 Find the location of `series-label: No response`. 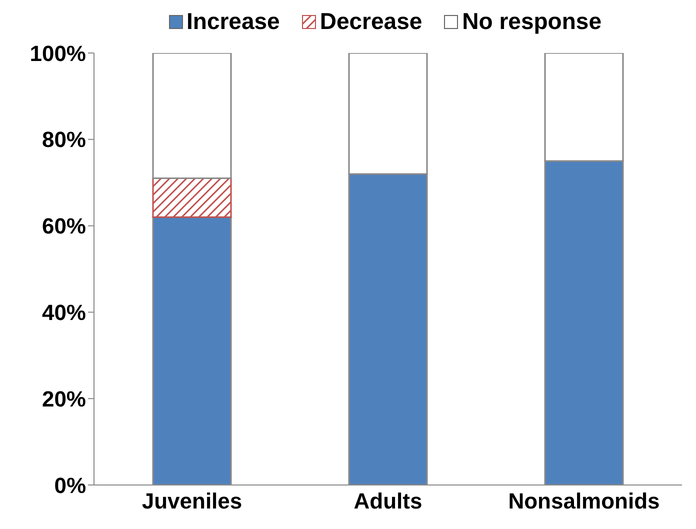

series-label: No response is located at coordinates (532, 21).